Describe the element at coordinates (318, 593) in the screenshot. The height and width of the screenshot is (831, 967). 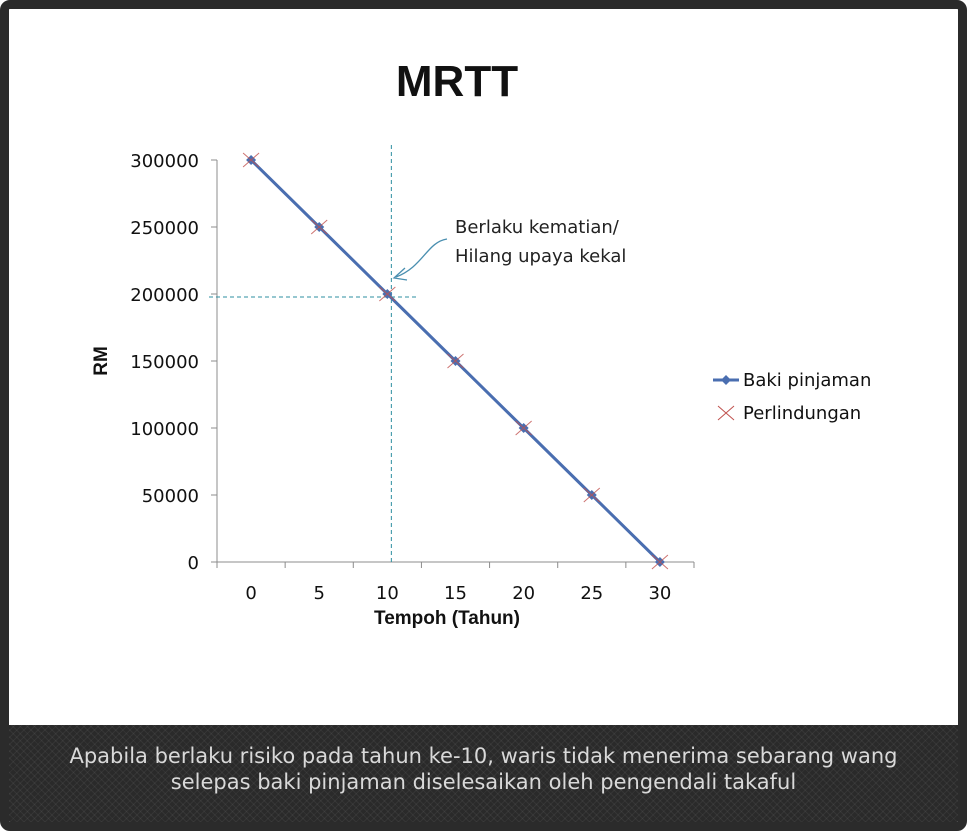
I see `x-tick-label: 5` at that location.